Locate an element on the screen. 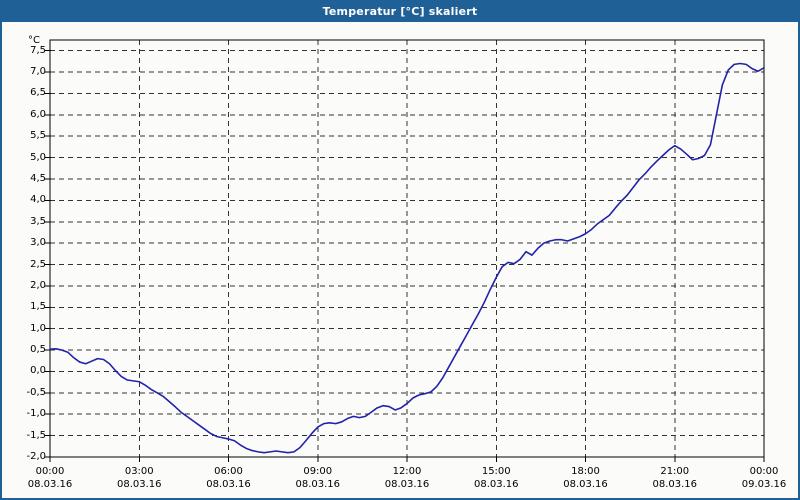  y-axis-tick-label: 4,0 is located at coordinates (38, 200).